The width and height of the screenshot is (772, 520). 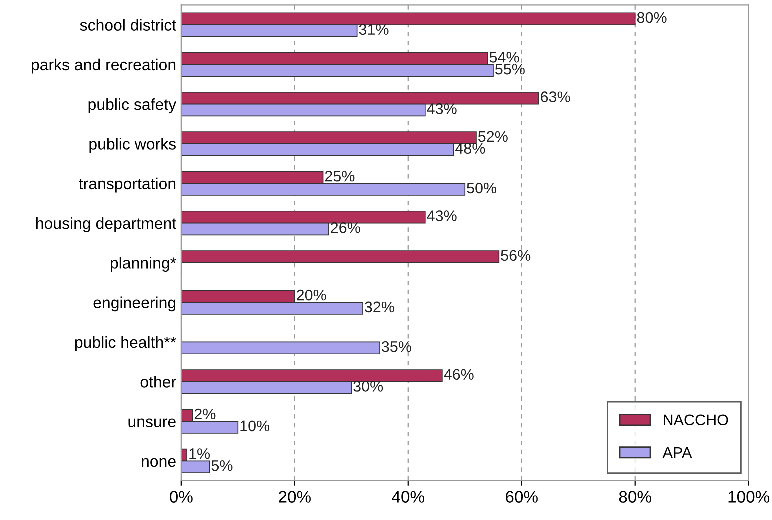 What do you see at coordinates (127, 185) in the screenshot?
I see `y-tick-label: transportation` at bounding box center [127, 185].